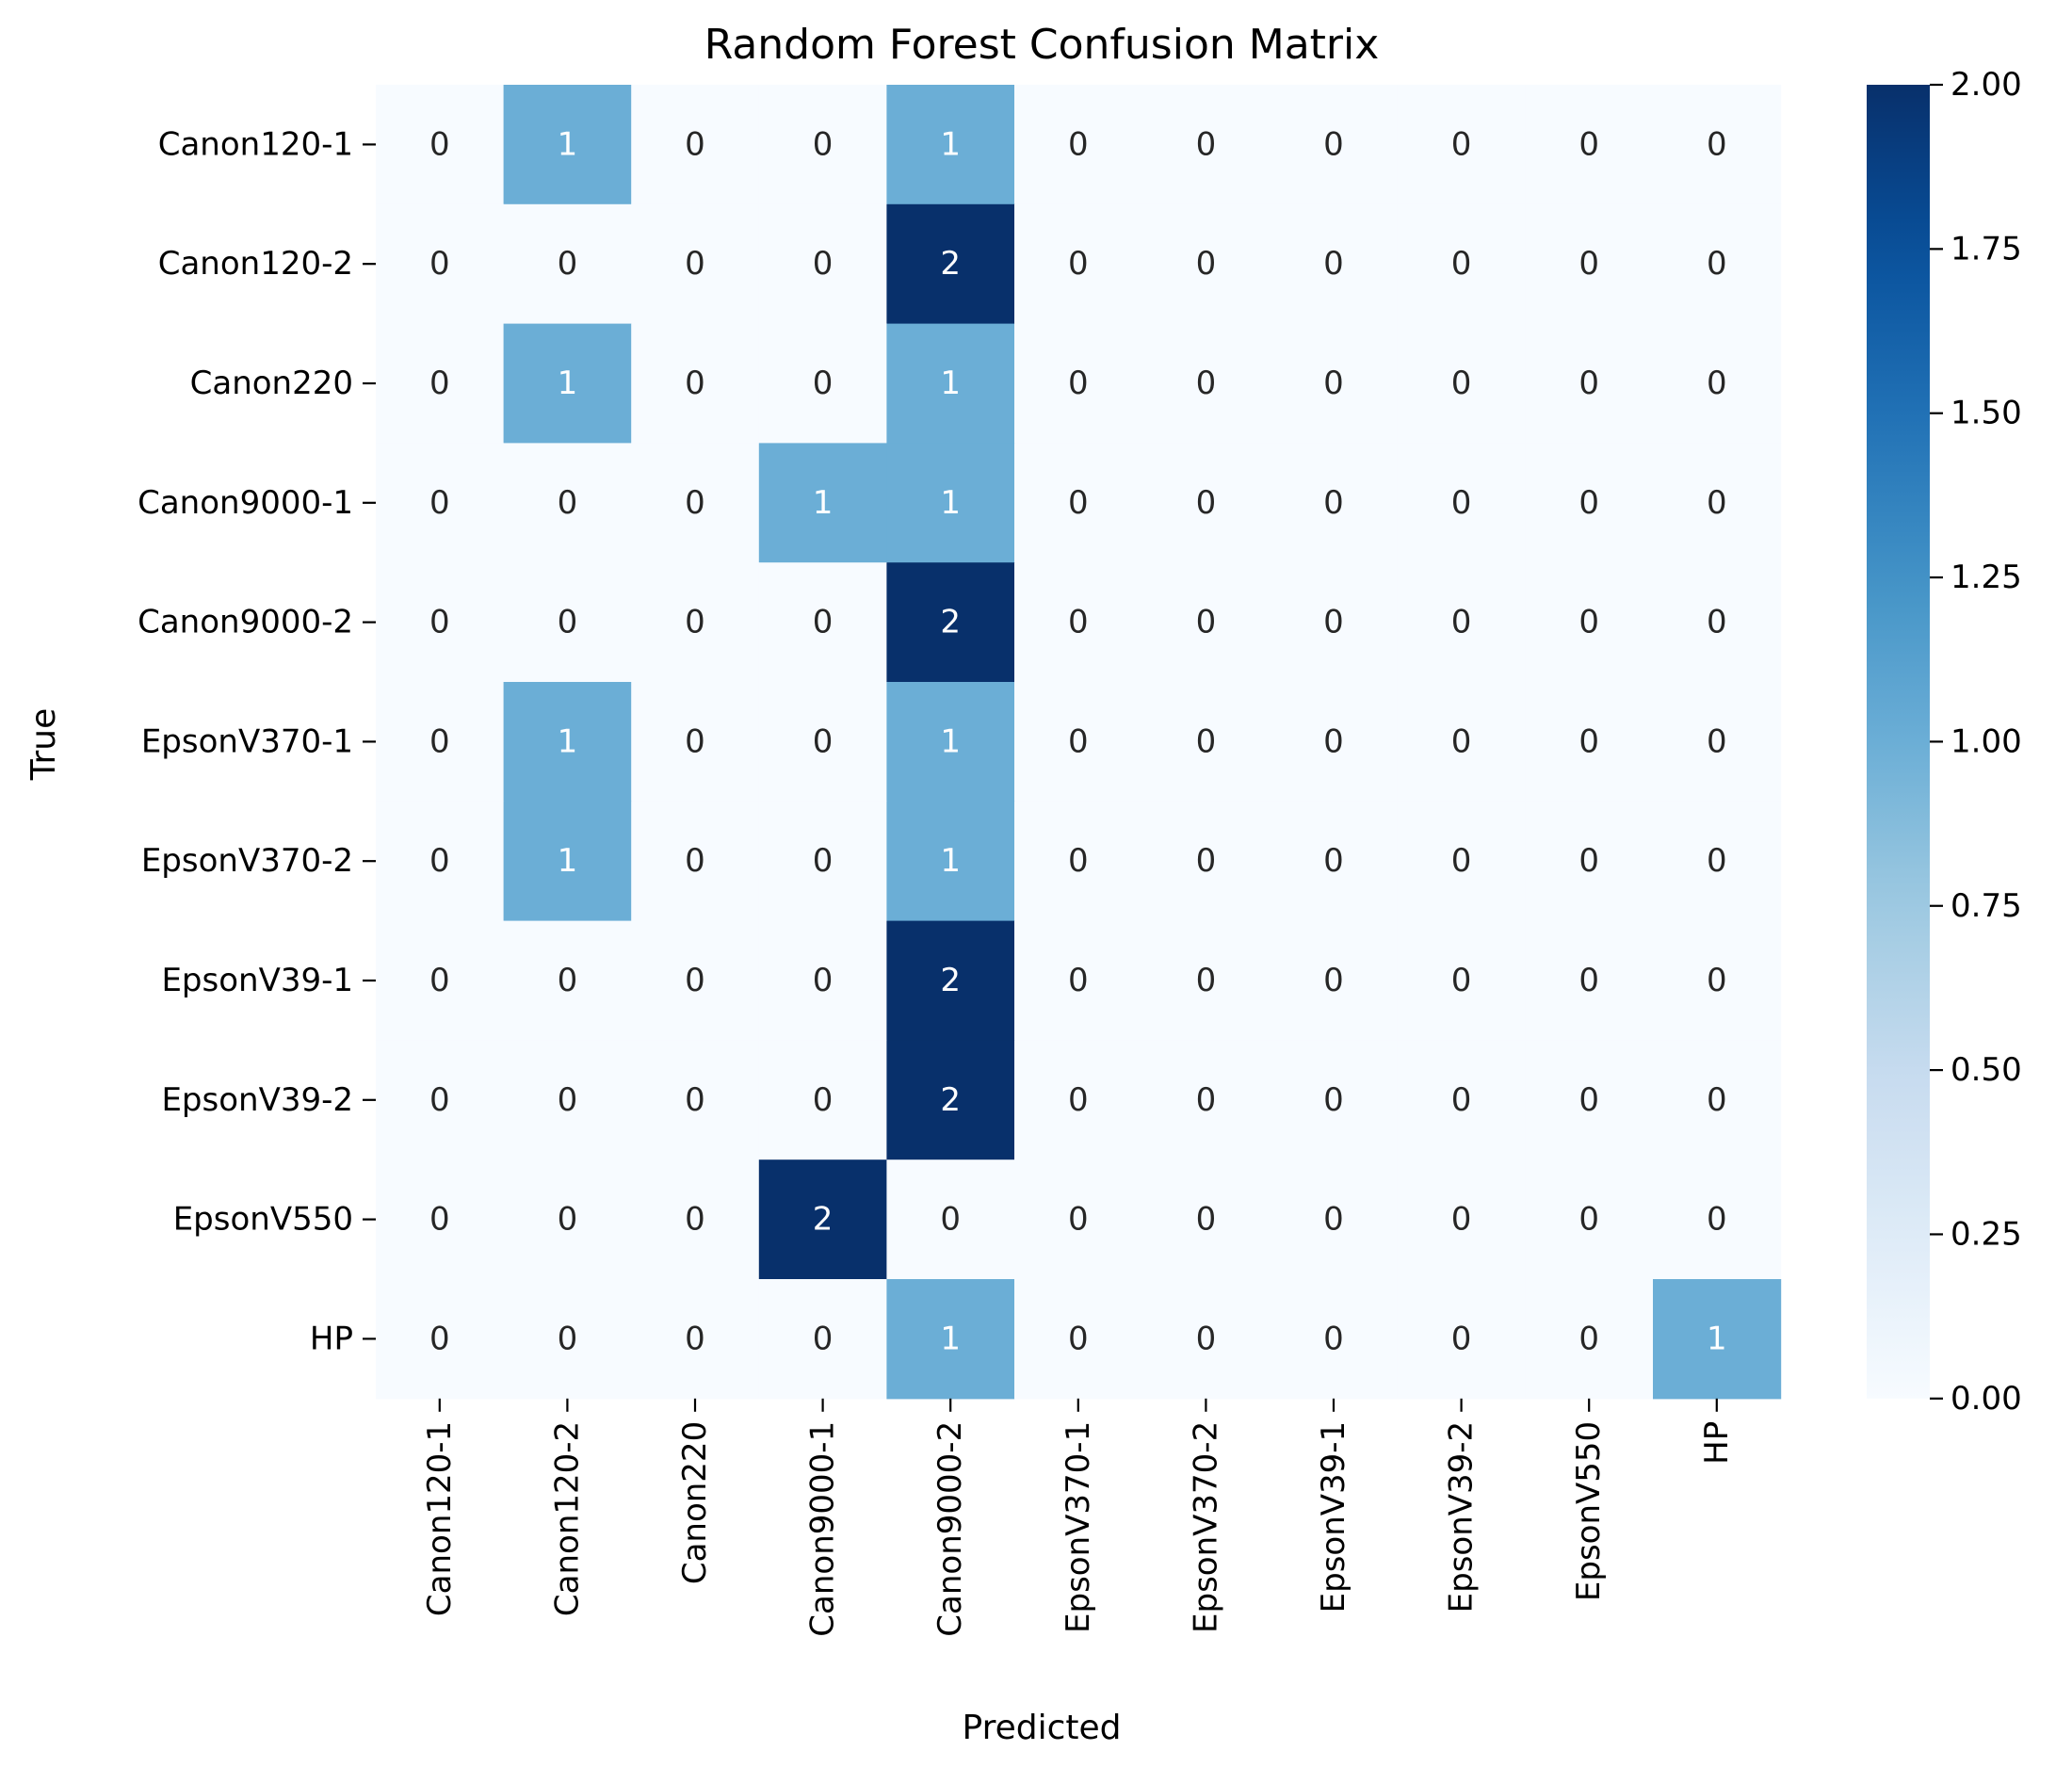  I want to click on colorbar-tick-label: 0.50, so click(1986, 1070).